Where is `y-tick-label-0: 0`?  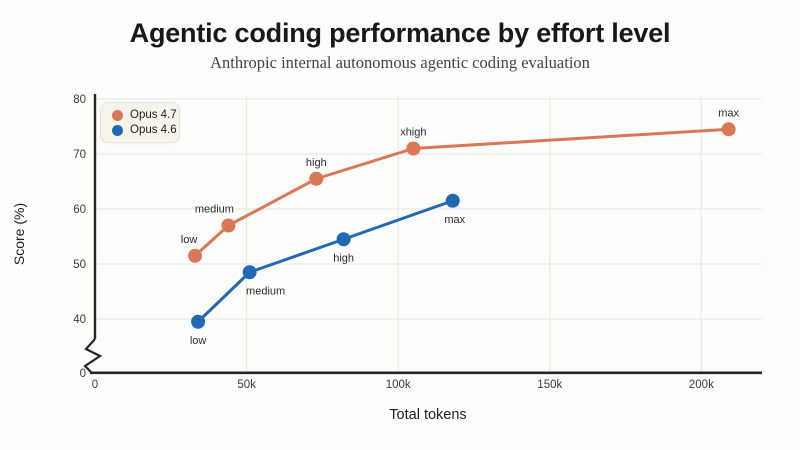 y-tick-label-0: 0 is located at coordinates (83, 374).